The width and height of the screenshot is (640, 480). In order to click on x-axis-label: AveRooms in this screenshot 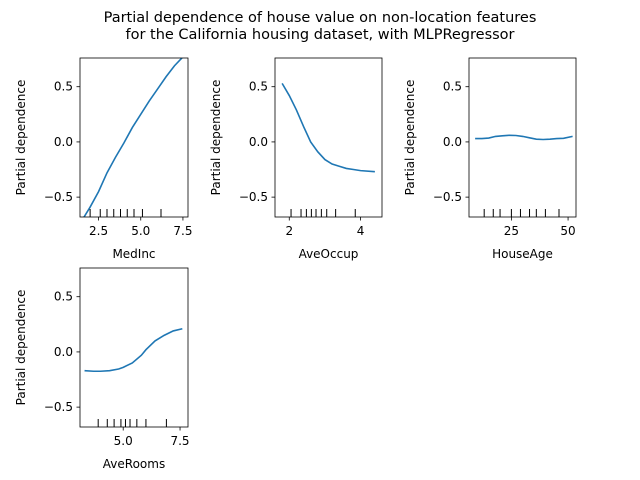, I will do `click(134, 464)`.